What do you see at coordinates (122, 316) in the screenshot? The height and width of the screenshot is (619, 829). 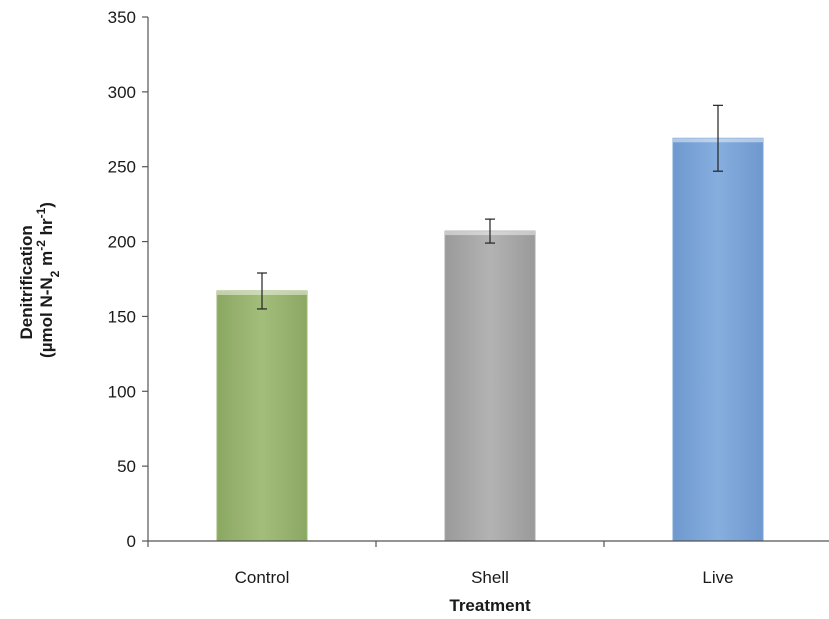 I see `y-tick-label: 150` at bounding box center [122, 316].